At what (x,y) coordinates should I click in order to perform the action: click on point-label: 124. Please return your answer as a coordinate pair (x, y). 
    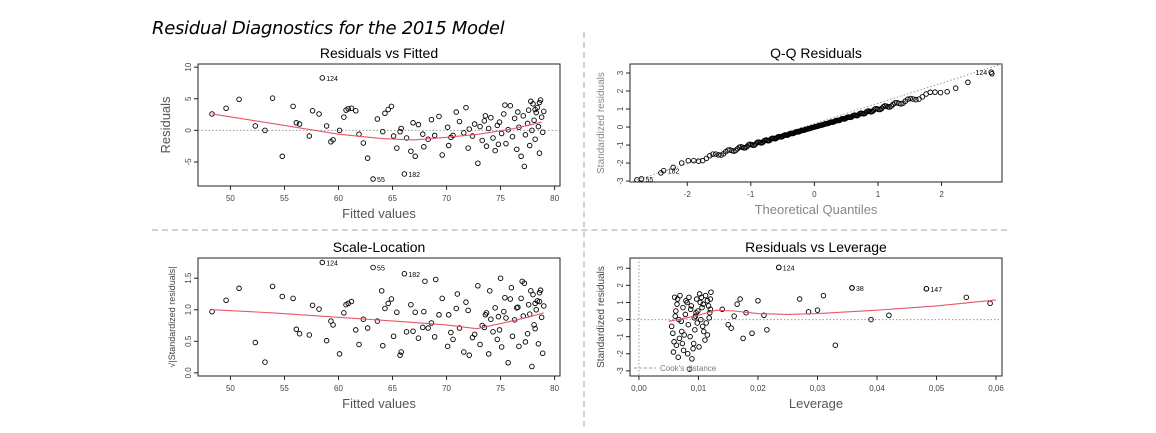
    Looking at the image, I should click on (982, 73).